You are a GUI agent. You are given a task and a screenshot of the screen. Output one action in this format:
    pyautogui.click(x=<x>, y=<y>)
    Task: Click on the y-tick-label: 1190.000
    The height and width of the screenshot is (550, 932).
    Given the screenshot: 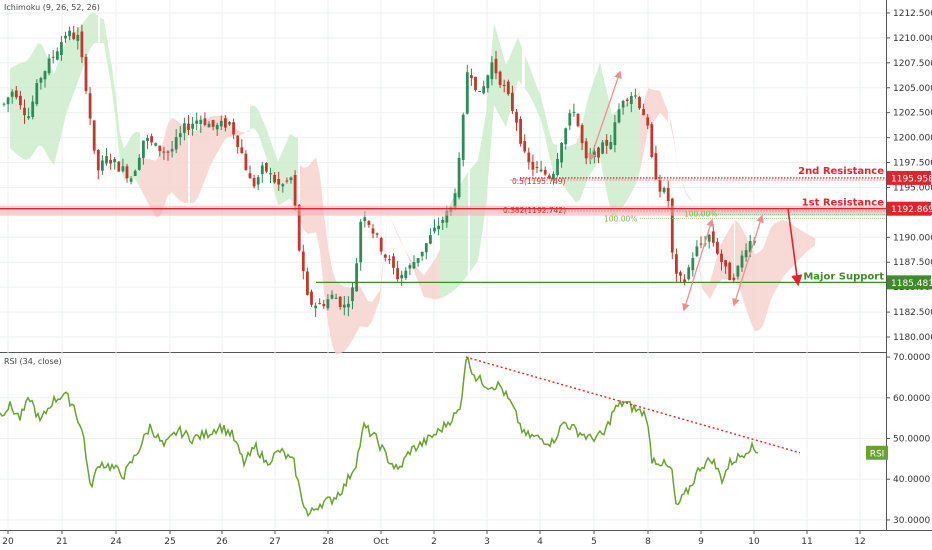 What is the action you would take?
    pyautogui.click(x=912, y=238)
    